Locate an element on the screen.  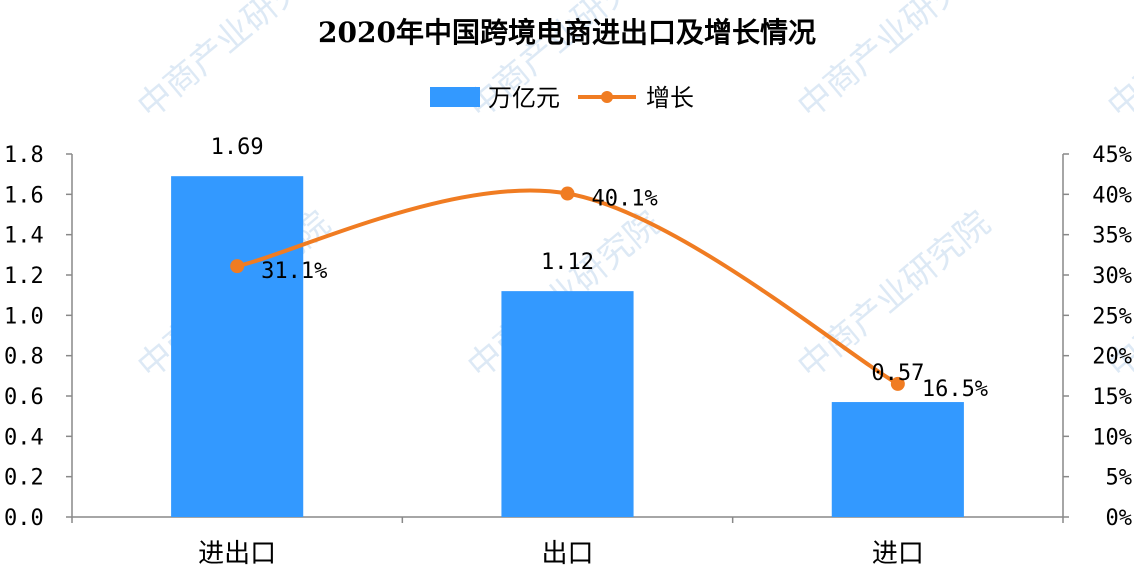
legend: 万亿元 增长 is located at coordinates (562, 98).